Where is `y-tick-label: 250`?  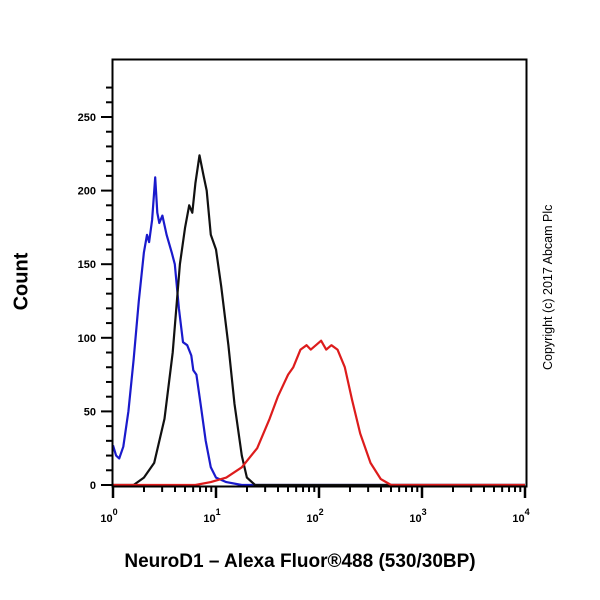 y-tick-label: 250 is located at coordinates (87, 118).